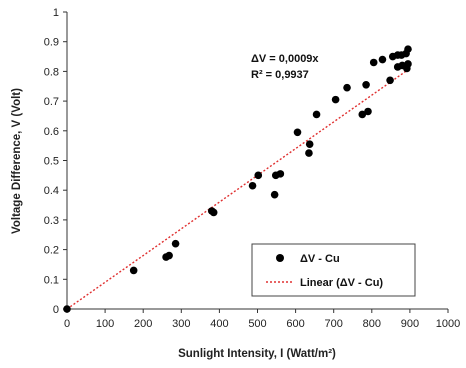  What do you see at coordinates (280, 258) in the screenshot?
I see `legend-marker-scatter` at bounding box center [280, 258].